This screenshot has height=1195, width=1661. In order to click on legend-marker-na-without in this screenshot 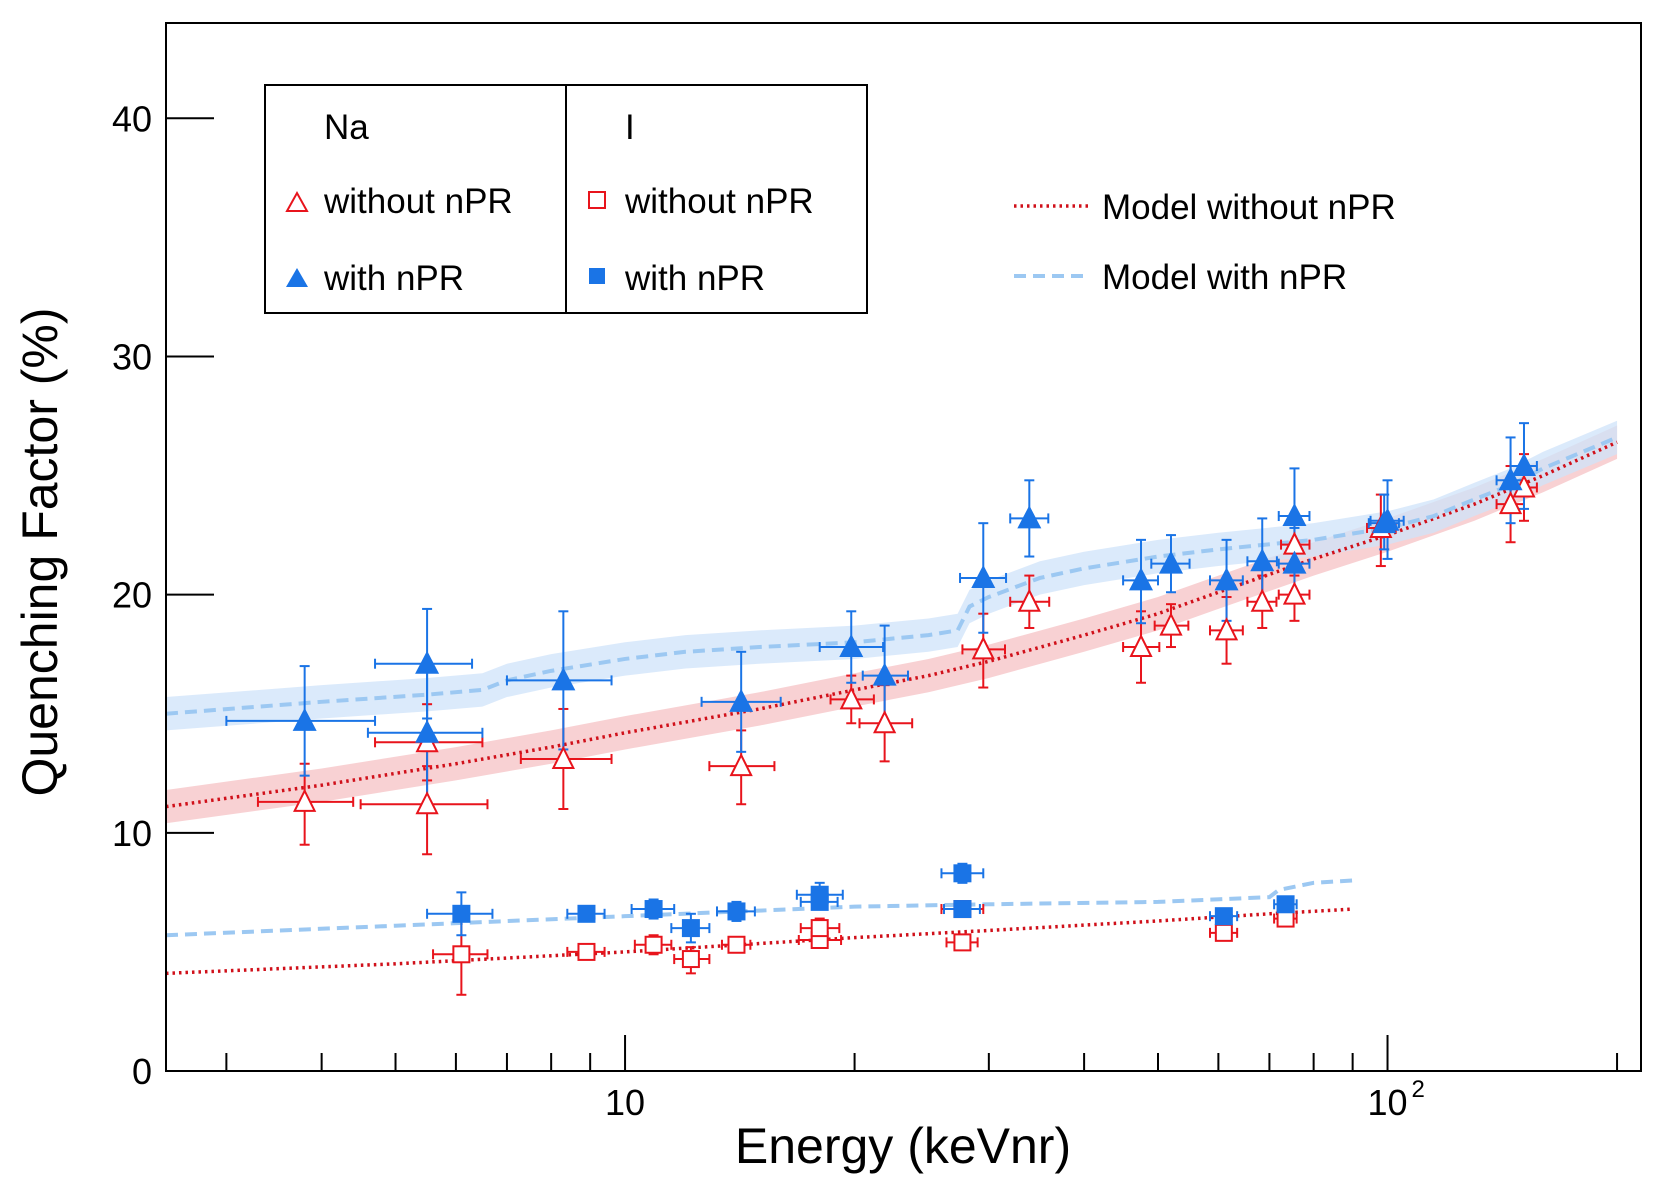, I will do `click(297, 201)`.